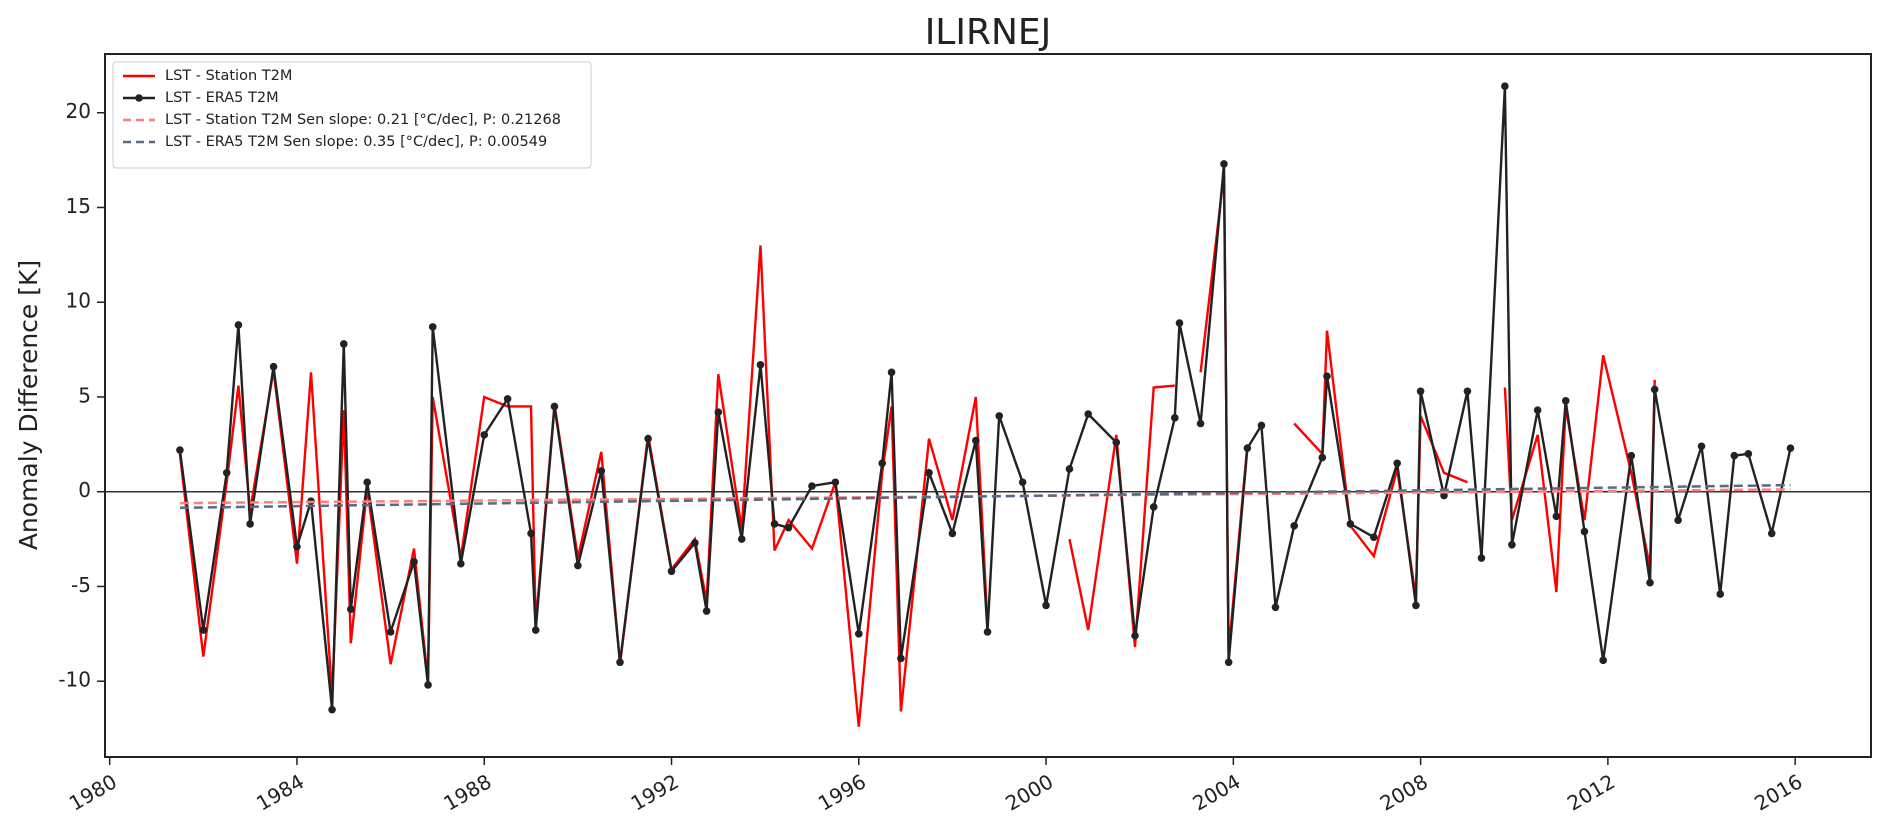 Image resolution: width=1892 pixels, height=828 pixels. Describe the element at coordinates (1029, 792) in the screenshot. I see `x-tick-label: 2000` at that location.